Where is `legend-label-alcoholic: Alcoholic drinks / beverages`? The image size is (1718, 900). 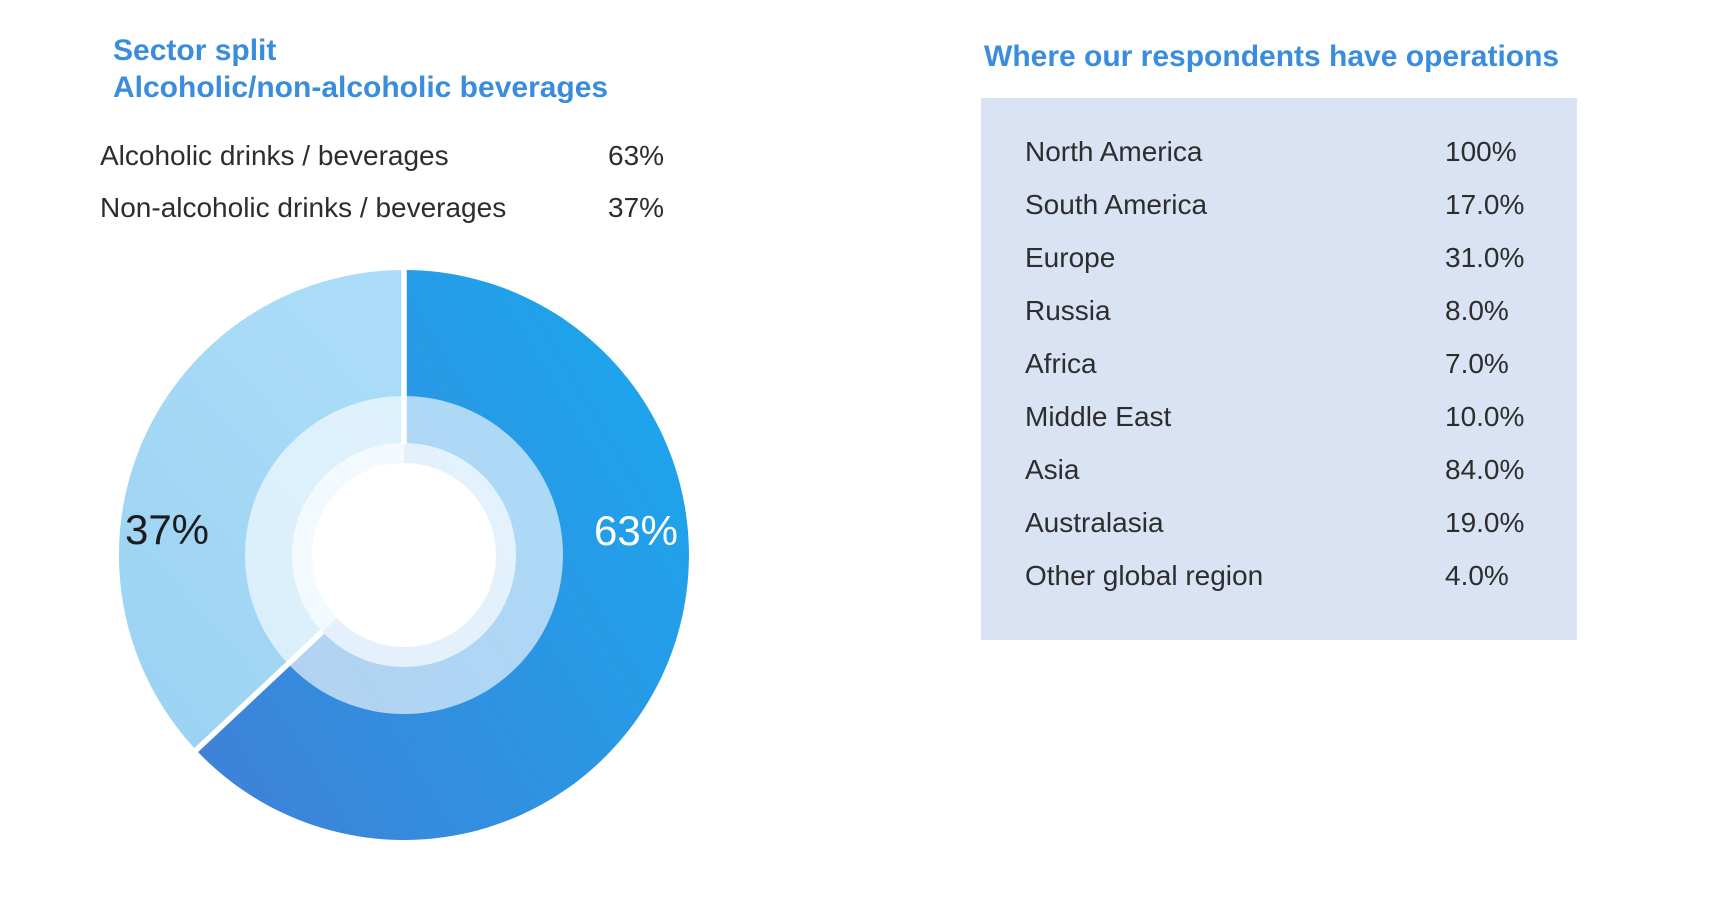 legend-label-alcoholic: Alcoholic drinks / beverages is located at coordinates (274, 155).